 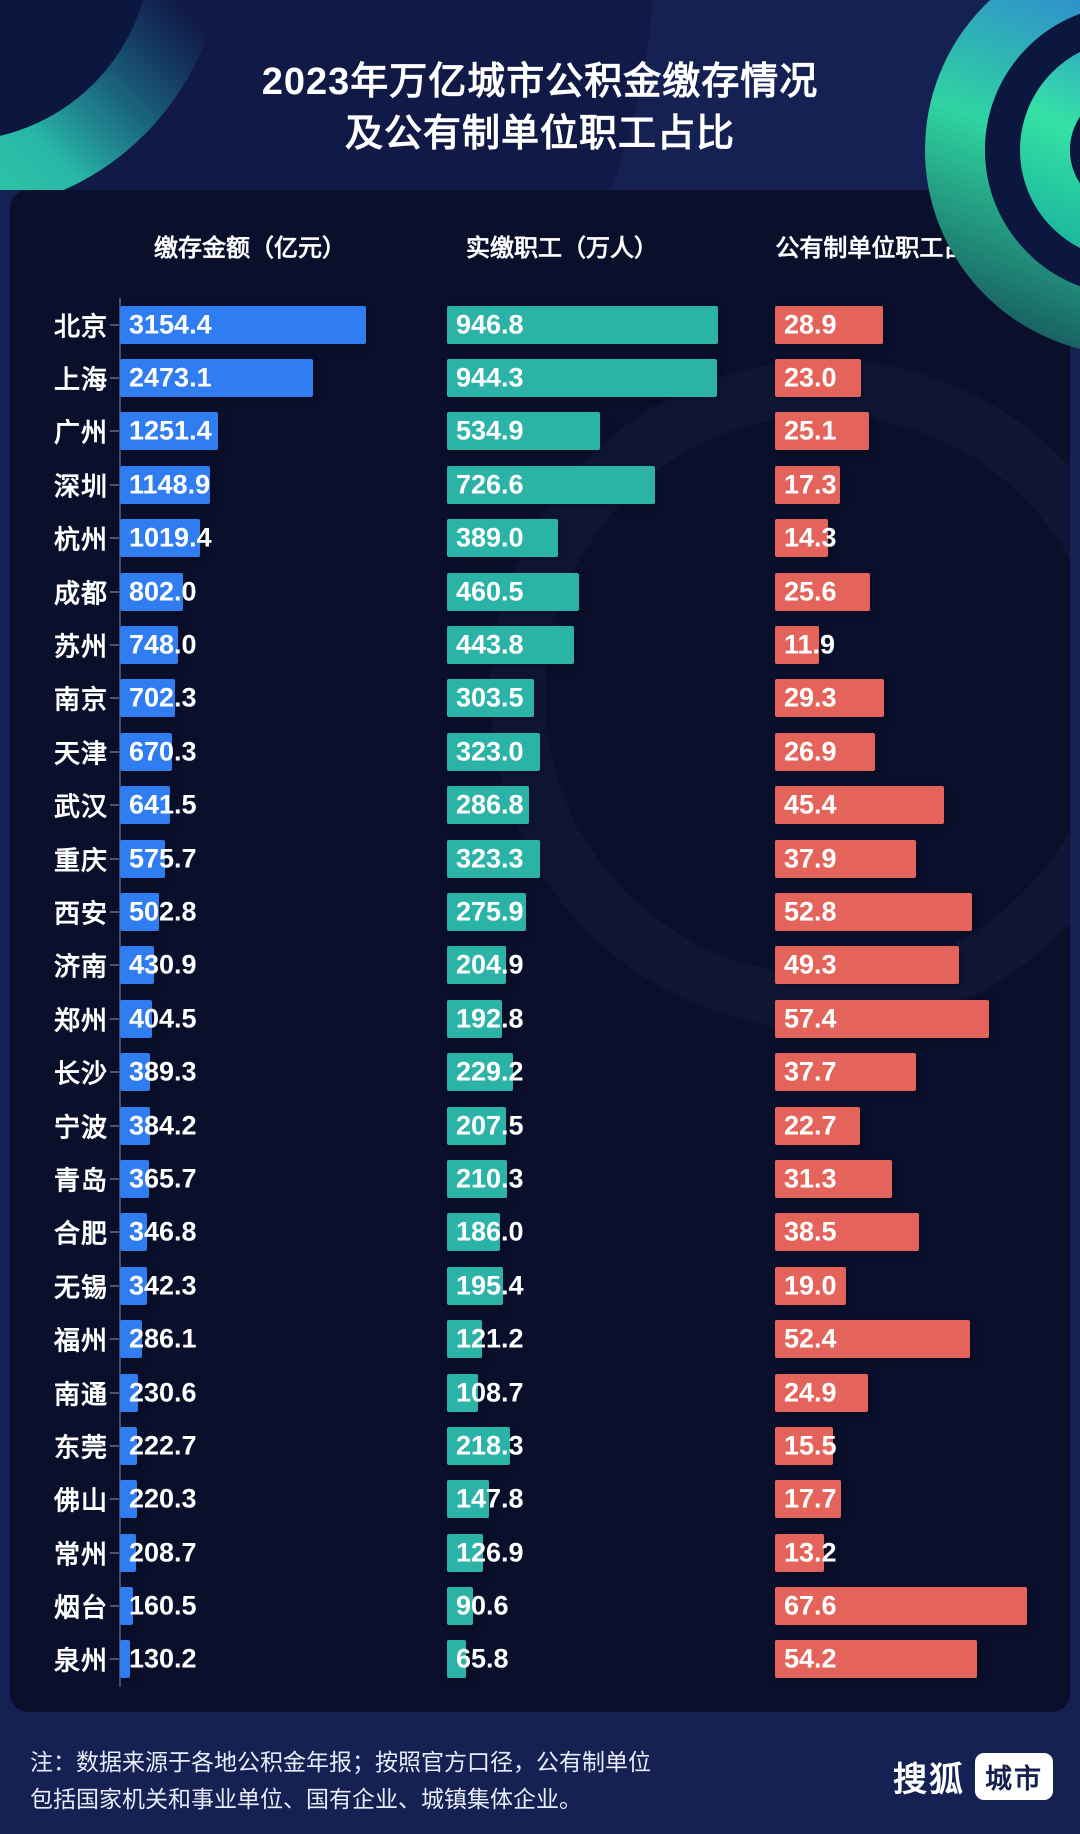 What do you see at coordinates (485, 1125) in the screenshot?
I see `employees-bar: 207.5` at bounding box center [485, 1125].